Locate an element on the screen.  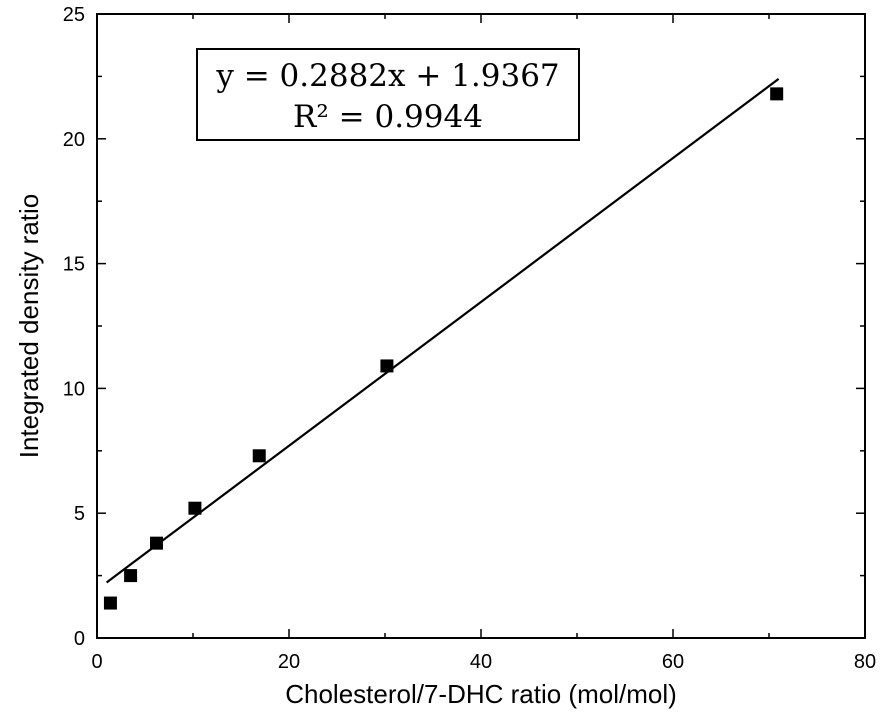
y-axis-title: Integrated density ratio is located at coordinates (29, 326).